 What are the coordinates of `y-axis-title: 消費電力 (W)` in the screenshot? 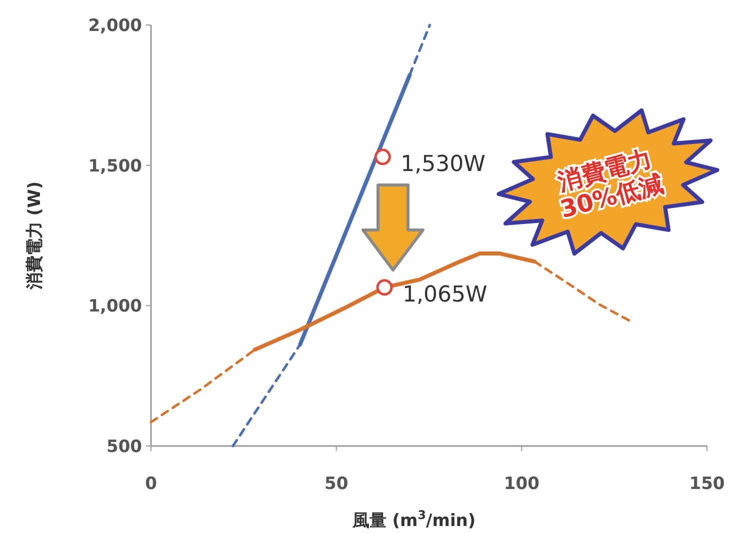 It's located at (35, 236).